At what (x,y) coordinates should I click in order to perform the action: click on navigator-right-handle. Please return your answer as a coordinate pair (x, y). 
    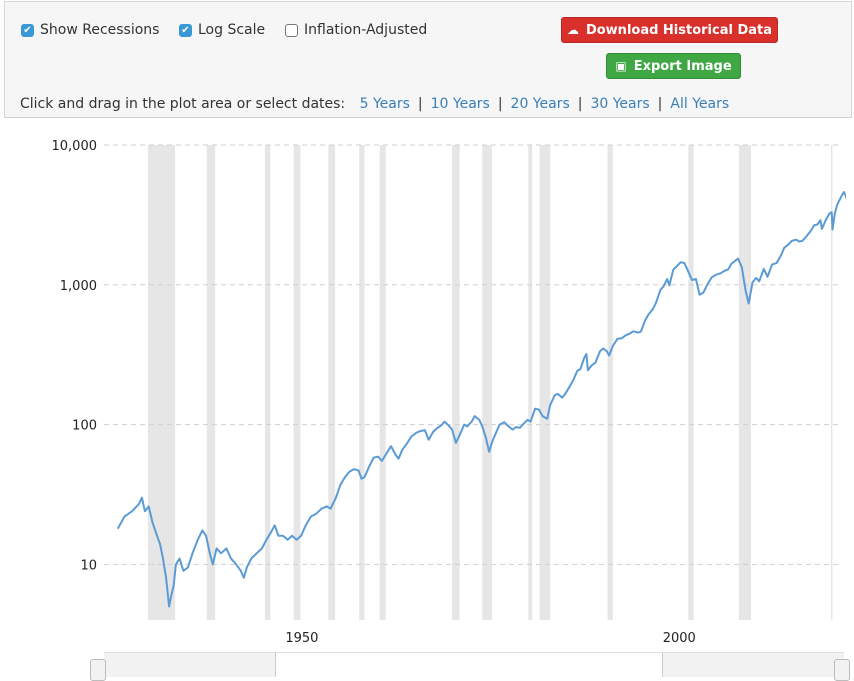
    Looking at the image, I should click on (842, 670).